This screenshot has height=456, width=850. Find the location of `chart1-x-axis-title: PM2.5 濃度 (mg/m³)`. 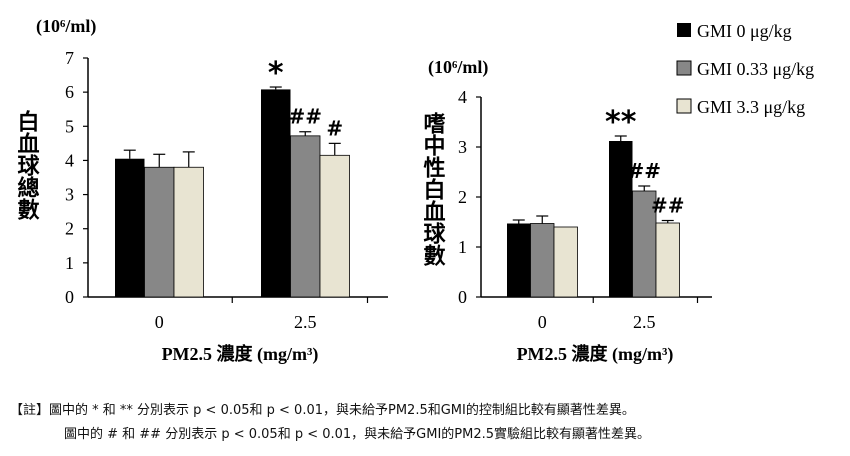

chart1-x-axis-title: PM2.5 濃度 (mg/m³) is located at coordinates (240, 354).